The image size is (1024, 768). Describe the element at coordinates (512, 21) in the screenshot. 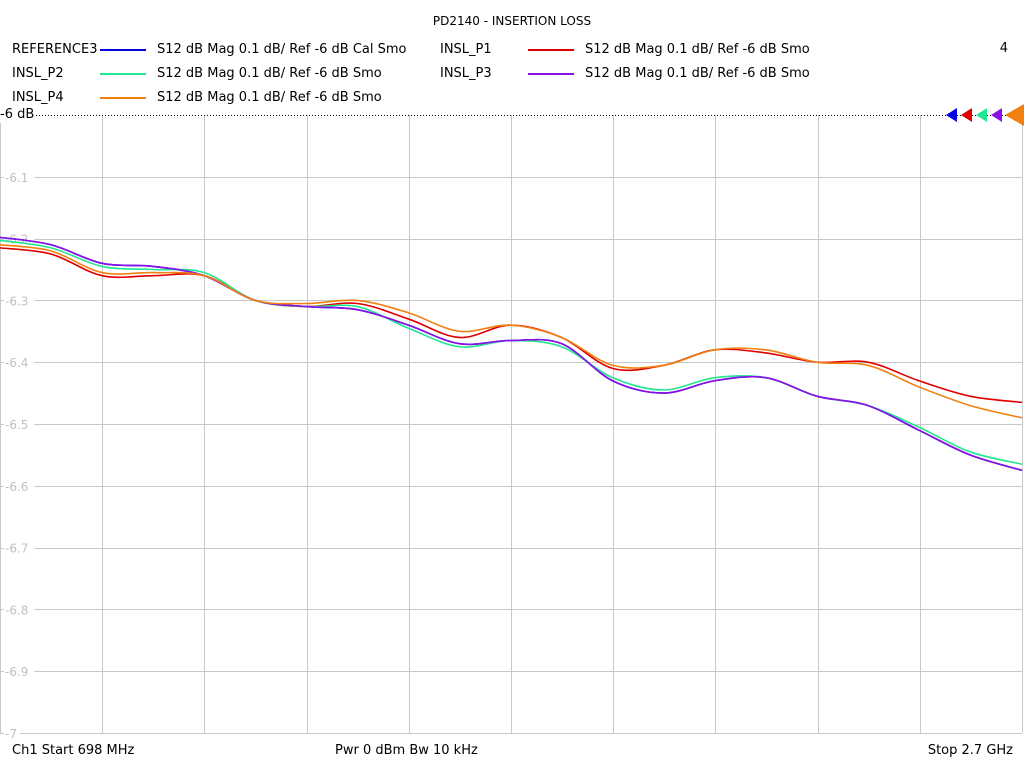

I see `chart-title: PD2140 - INSERTION LOSS` at that location.